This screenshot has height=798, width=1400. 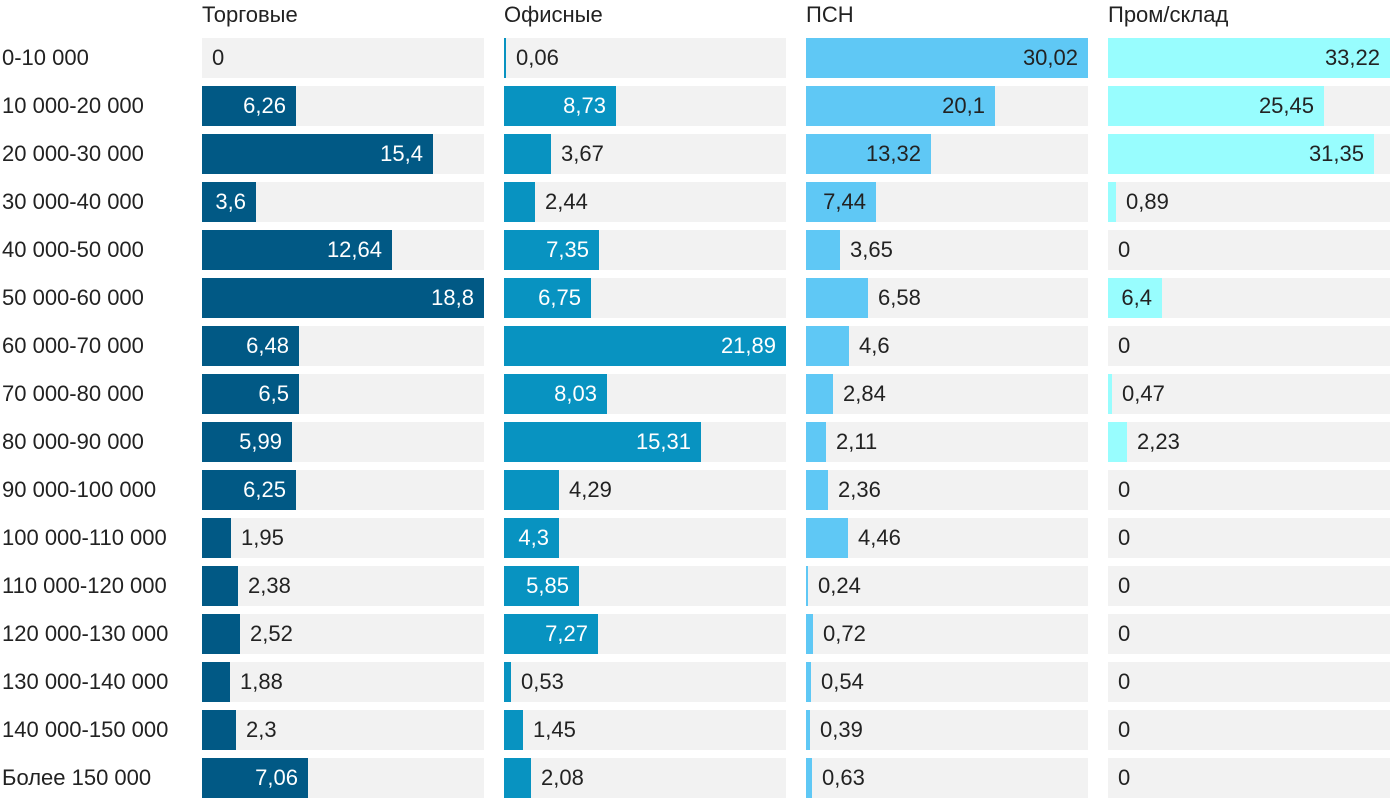 What do you see at coordinates (645, 778) in the screenshot?
I see `bar-track: 2,08` at bounding box center [645, 778].